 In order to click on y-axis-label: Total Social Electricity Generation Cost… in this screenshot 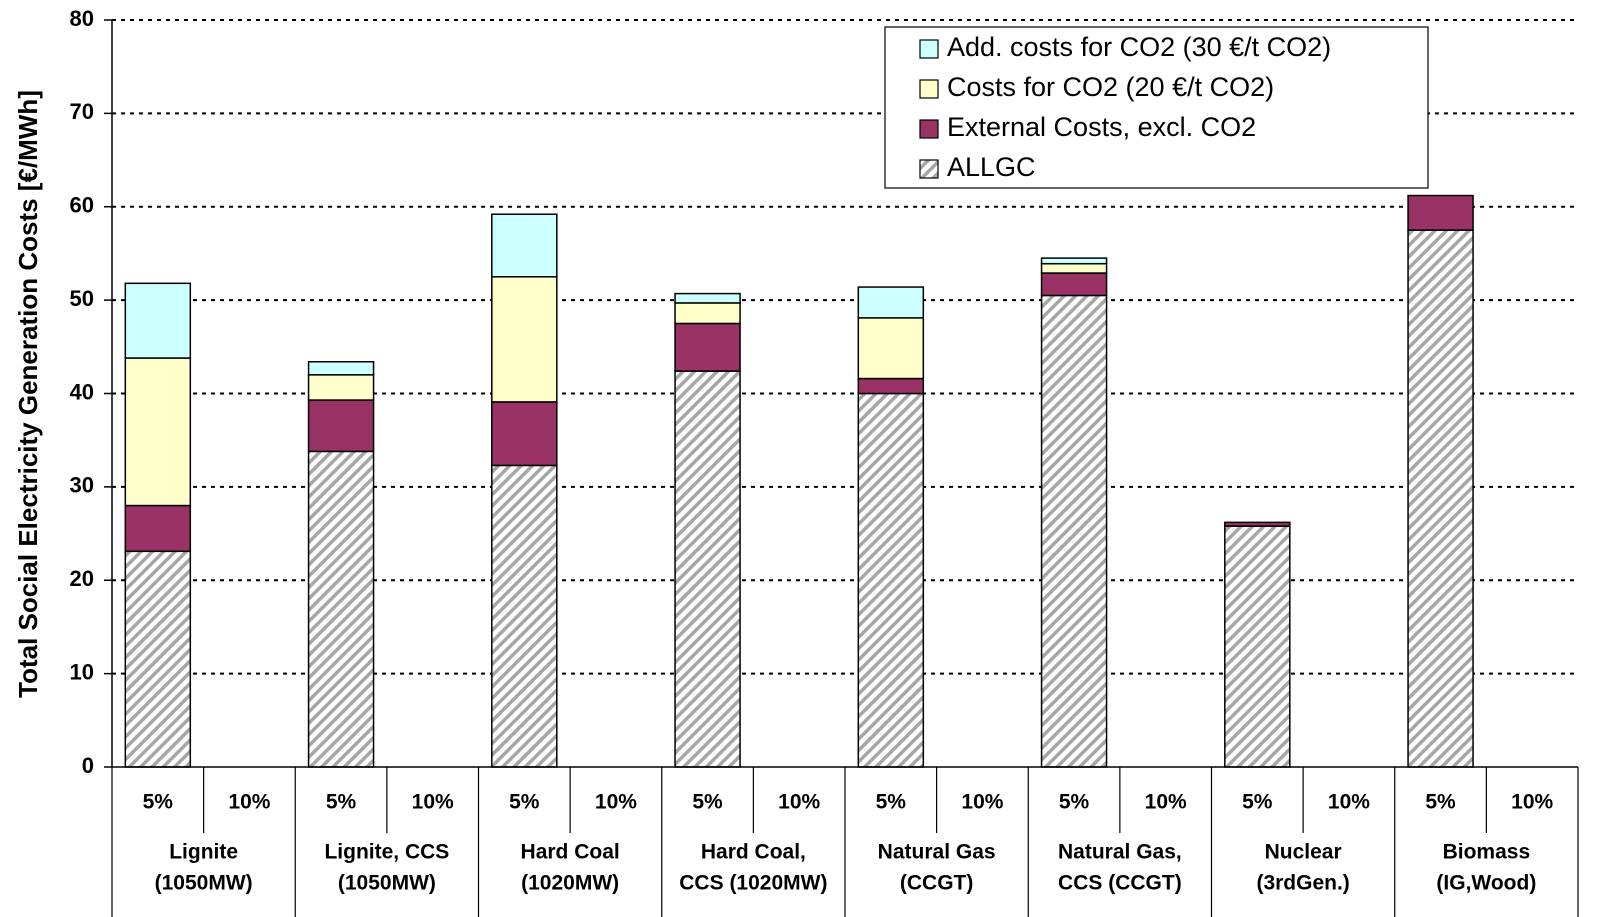, I will do `click(28, 394)`.